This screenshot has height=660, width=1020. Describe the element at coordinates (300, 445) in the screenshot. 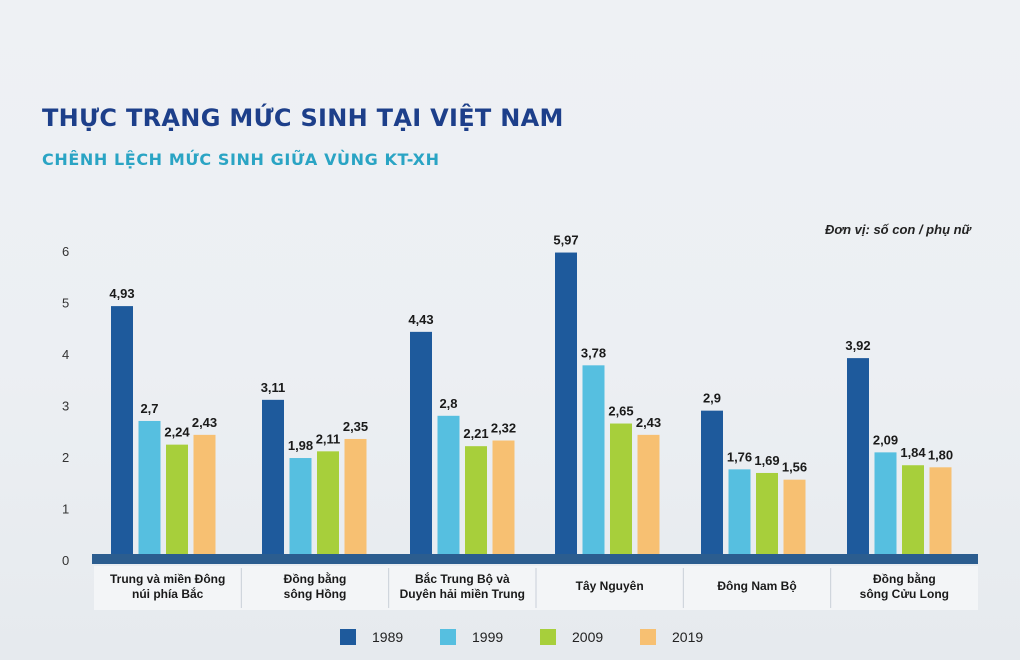

I see `bar-value-label: 1,98` at that location.